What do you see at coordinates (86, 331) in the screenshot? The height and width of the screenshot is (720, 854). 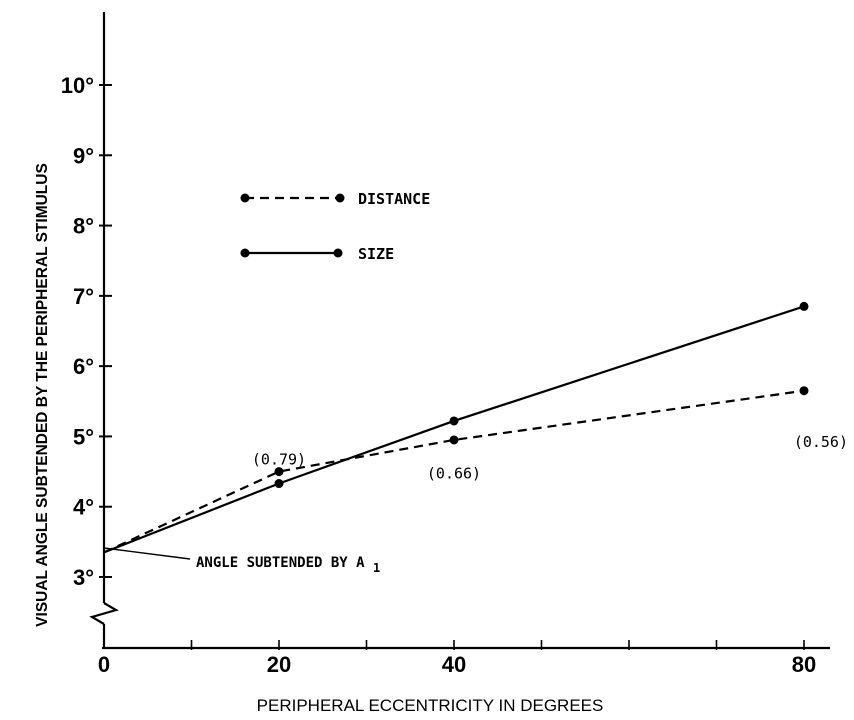 I see `y-tick-group: 3° 4° 5° 6° 7° 8° 9° 10°` at bounding box center [86, 331].